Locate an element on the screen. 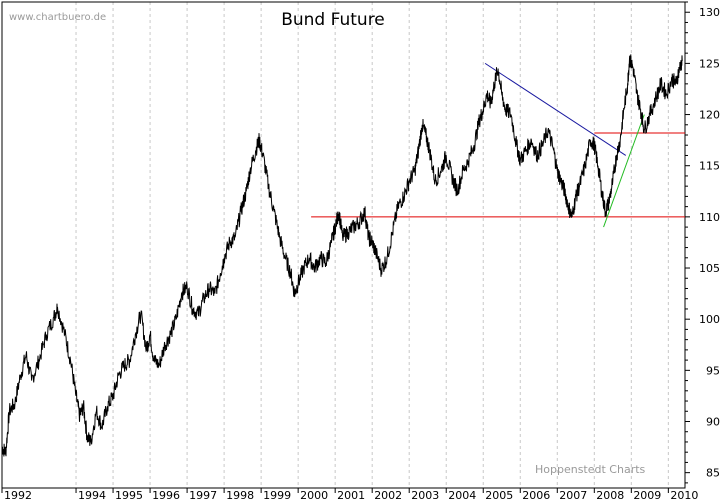 Image resolution: width=723 pixels, height=502 pixels. y-tick-label-95: 95 is located at coordinates (713, 370).